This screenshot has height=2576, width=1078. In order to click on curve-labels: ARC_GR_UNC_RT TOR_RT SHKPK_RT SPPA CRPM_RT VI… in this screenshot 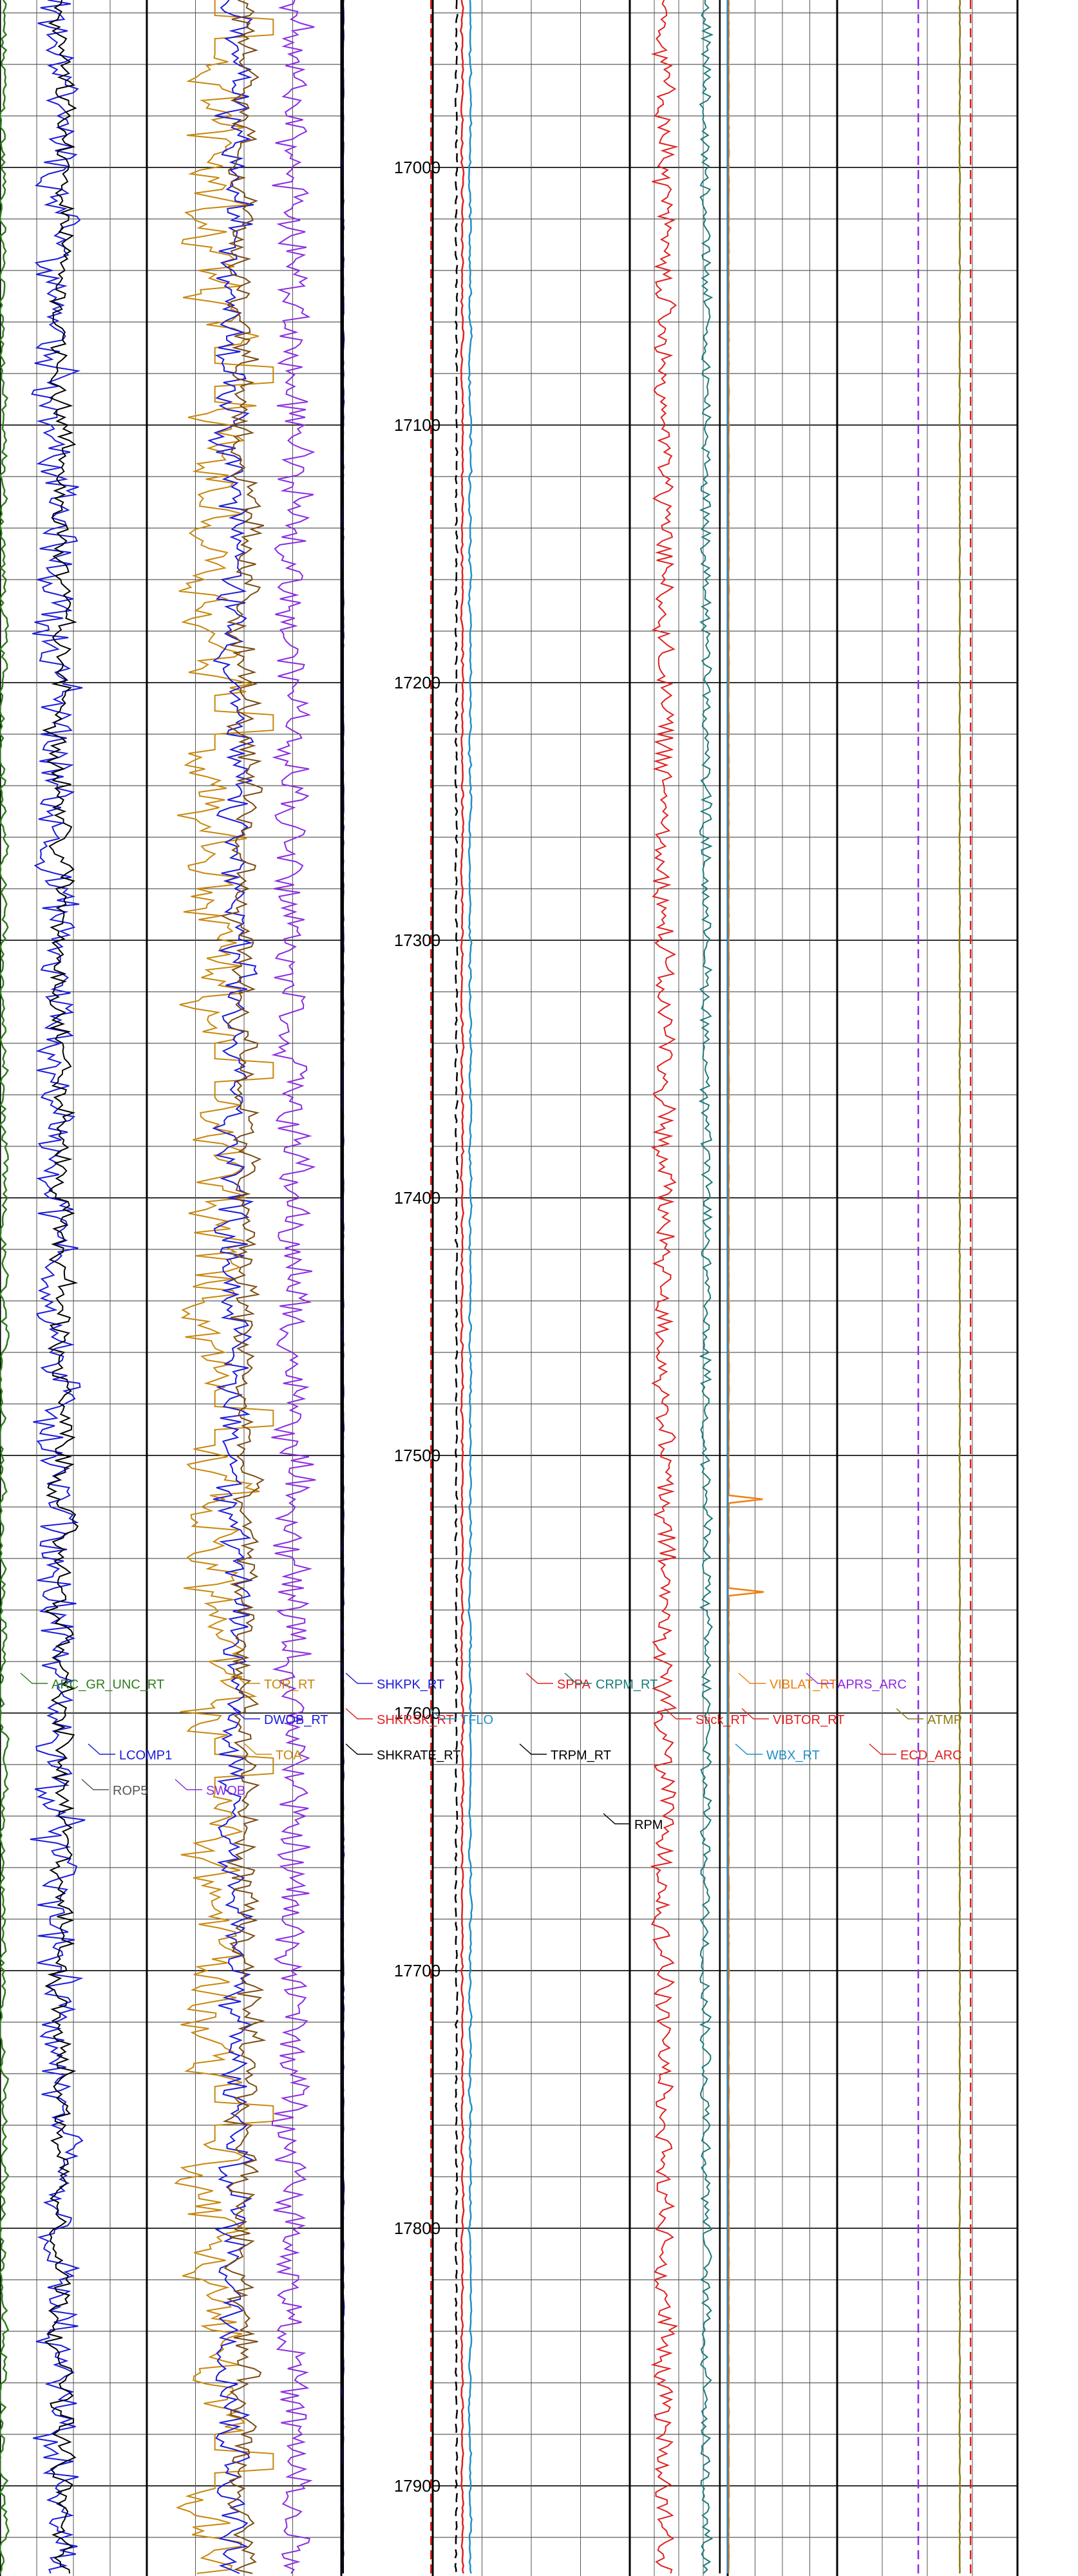, I will do `click(491, 1752)`.